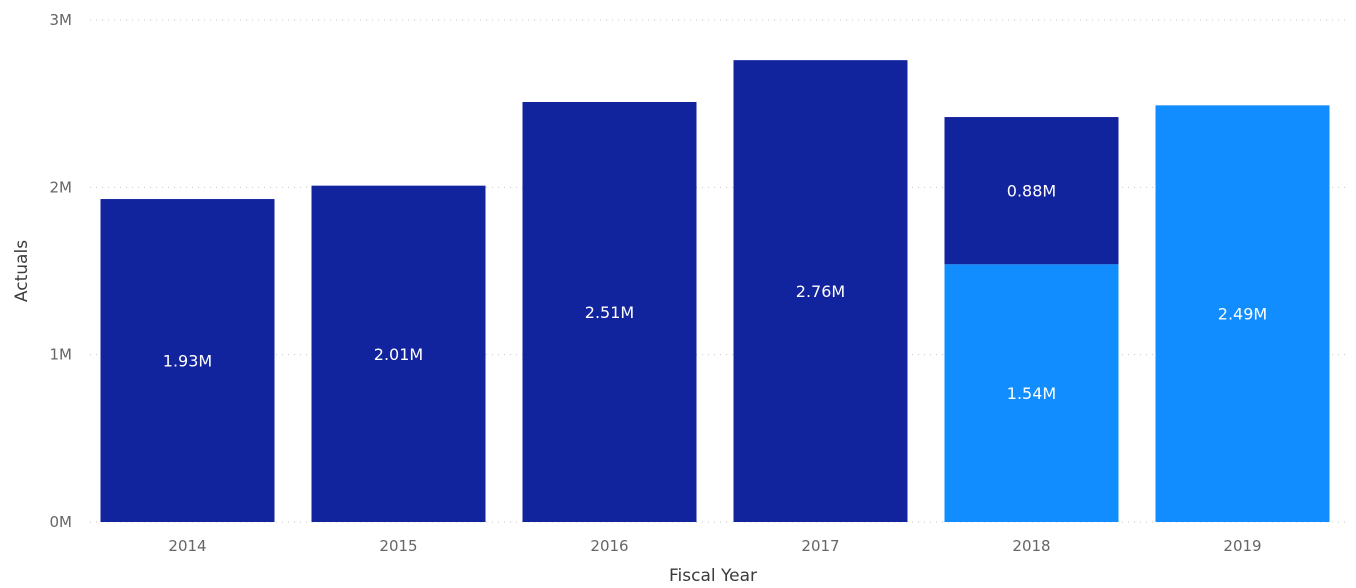 This screenshot has height=588, width=1356. I want to click on x-tick-label: 2017, so click(820, 546).